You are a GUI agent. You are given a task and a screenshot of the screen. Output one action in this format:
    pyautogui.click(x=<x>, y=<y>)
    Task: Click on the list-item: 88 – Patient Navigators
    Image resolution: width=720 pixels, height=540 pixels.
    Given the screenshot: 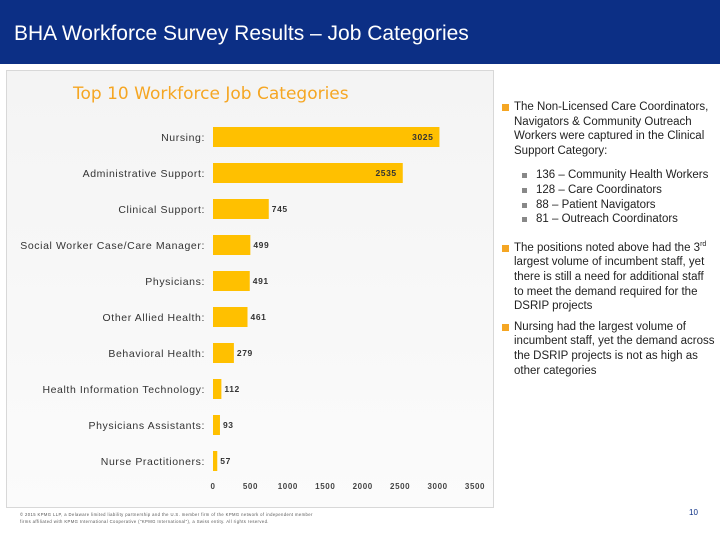 What is the action you would take?
    pyautogui.click(x=615, y=205)
    